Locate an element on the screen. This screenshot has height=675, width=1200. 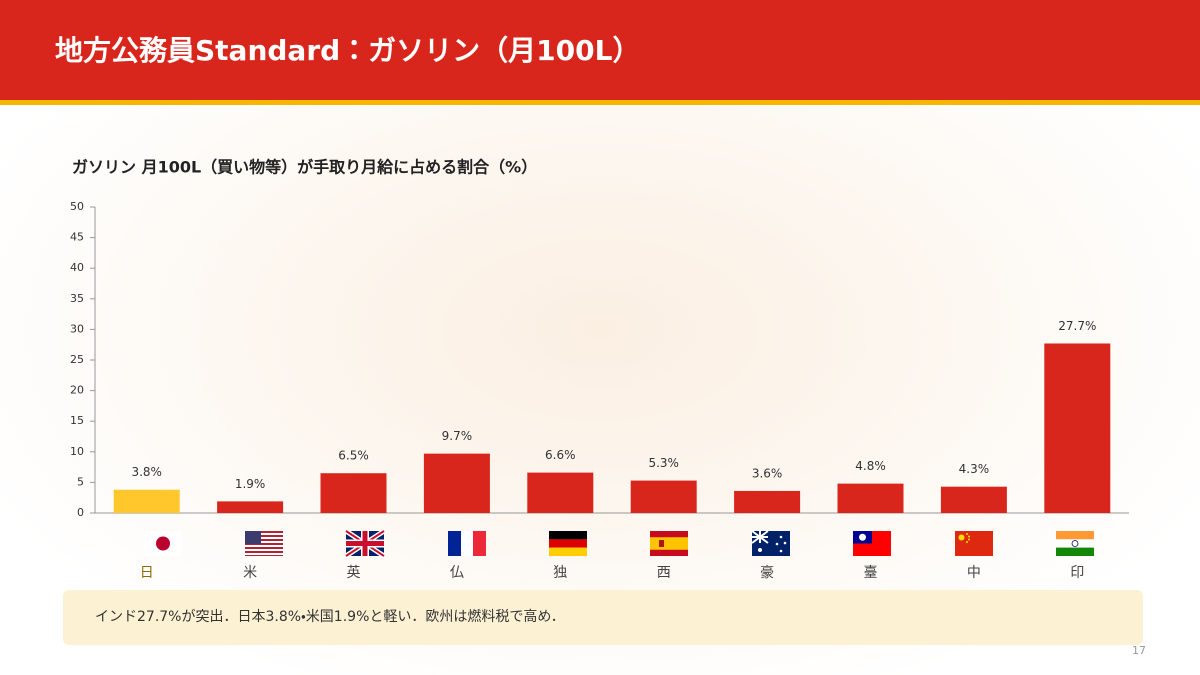
flag-tw is located at coordinates (872, 543).